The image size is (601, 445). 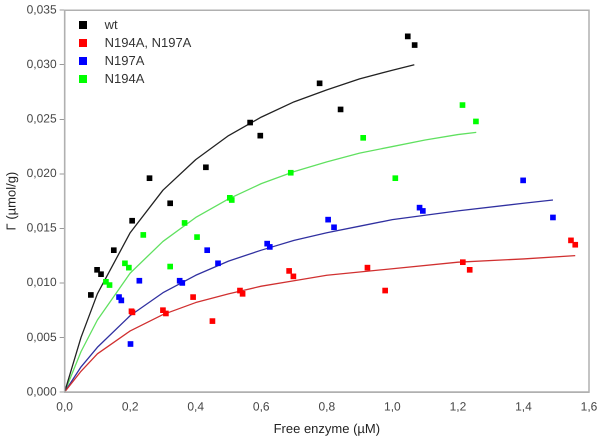 What do you see at coordinates (327, 428) in the screenshot?
I see `x-axis-title: Free enzyme (µM)` at bounding box center [327, 428].